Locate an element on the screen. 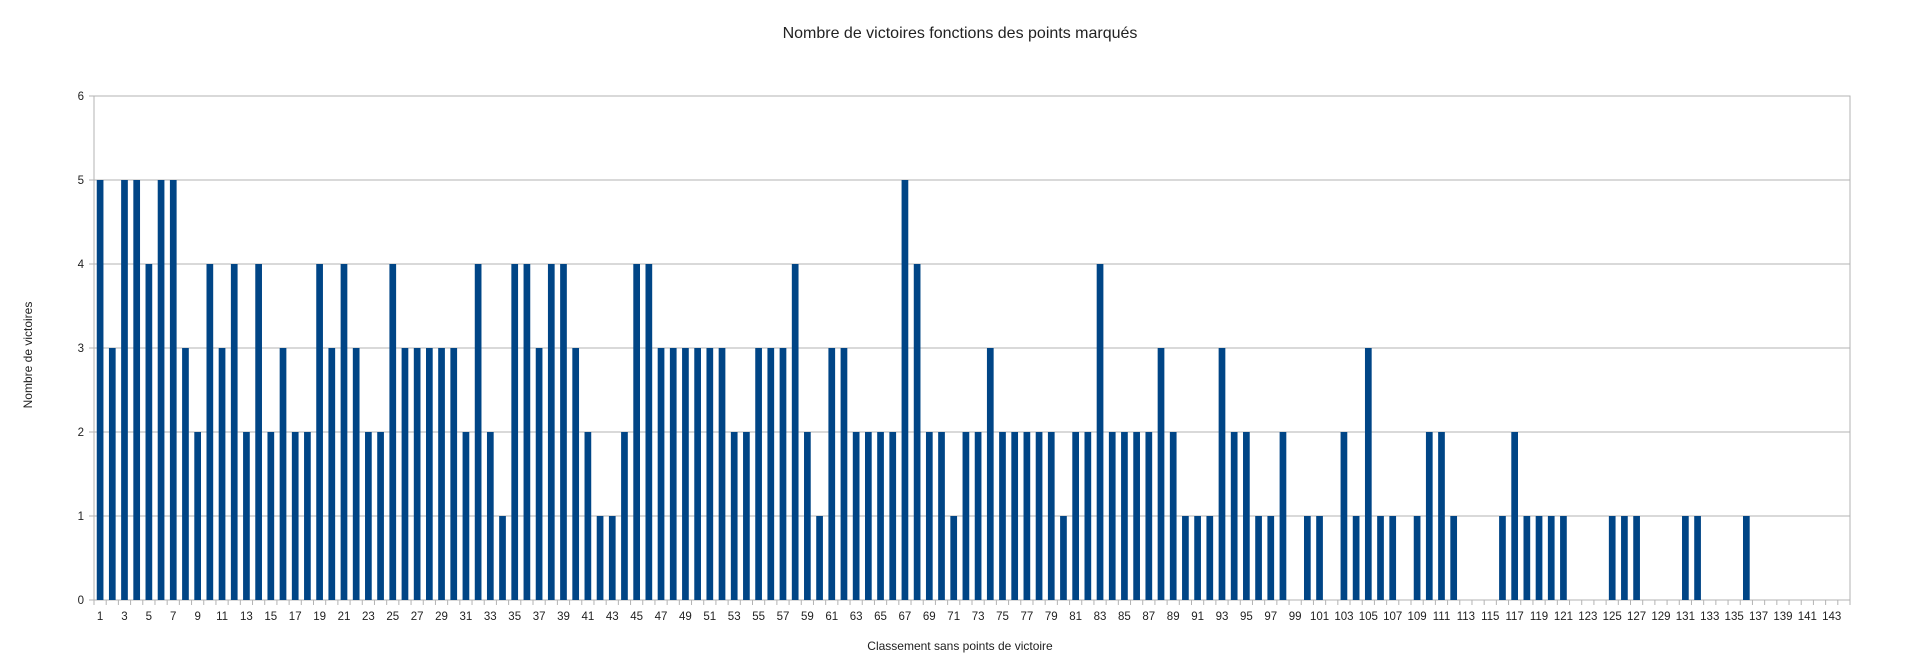 The image size is (1920, 672). x-tick-label: 69 is located at coordinates (929, 617).